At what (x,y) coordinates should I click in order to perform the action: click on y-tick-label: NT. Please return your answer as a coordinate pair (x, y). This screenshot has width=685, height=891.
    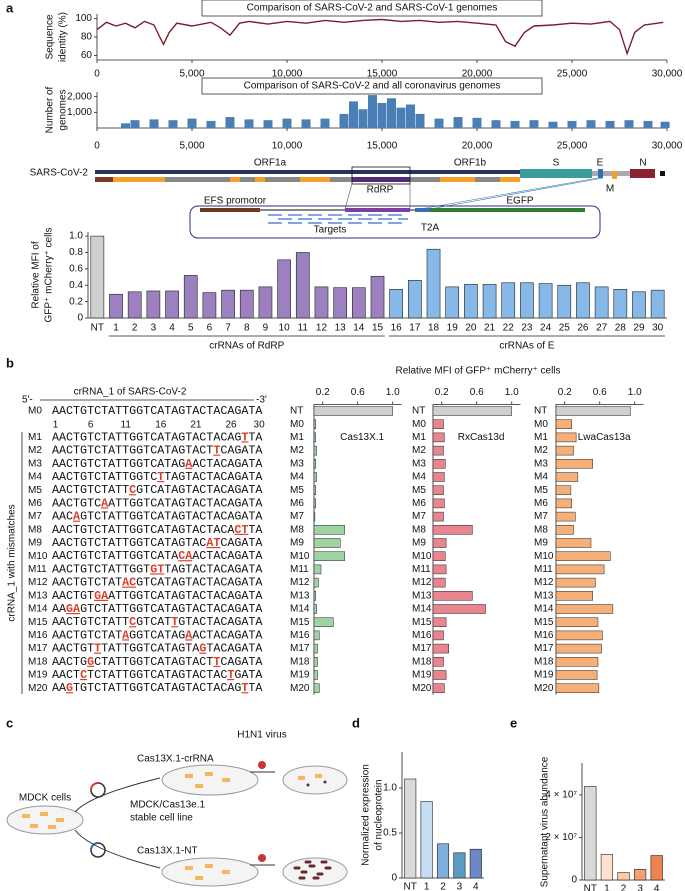
    Looking at the image, I should click on (418, 411).